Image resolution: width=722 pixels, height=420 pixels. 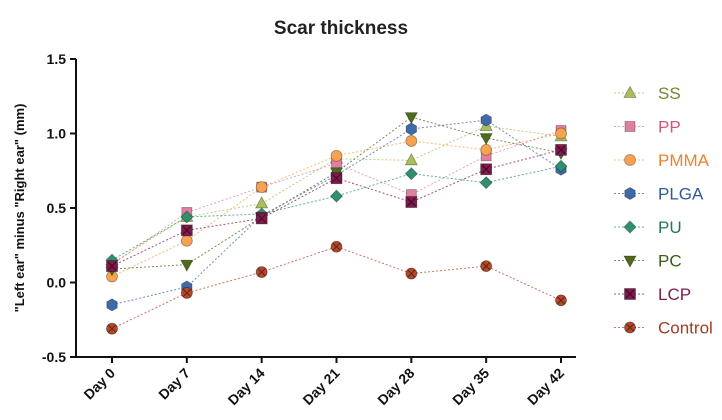 I want to click on legend-label-lcp: LCP, so click(x=674, y=294).